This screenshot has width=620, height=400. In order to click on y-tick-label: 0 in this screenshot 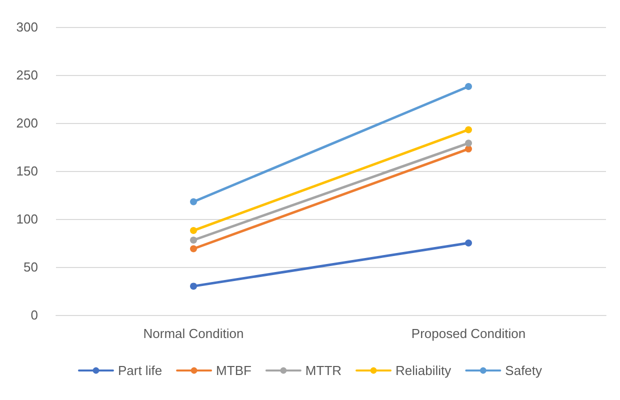, I will do `click(34, 315)`.